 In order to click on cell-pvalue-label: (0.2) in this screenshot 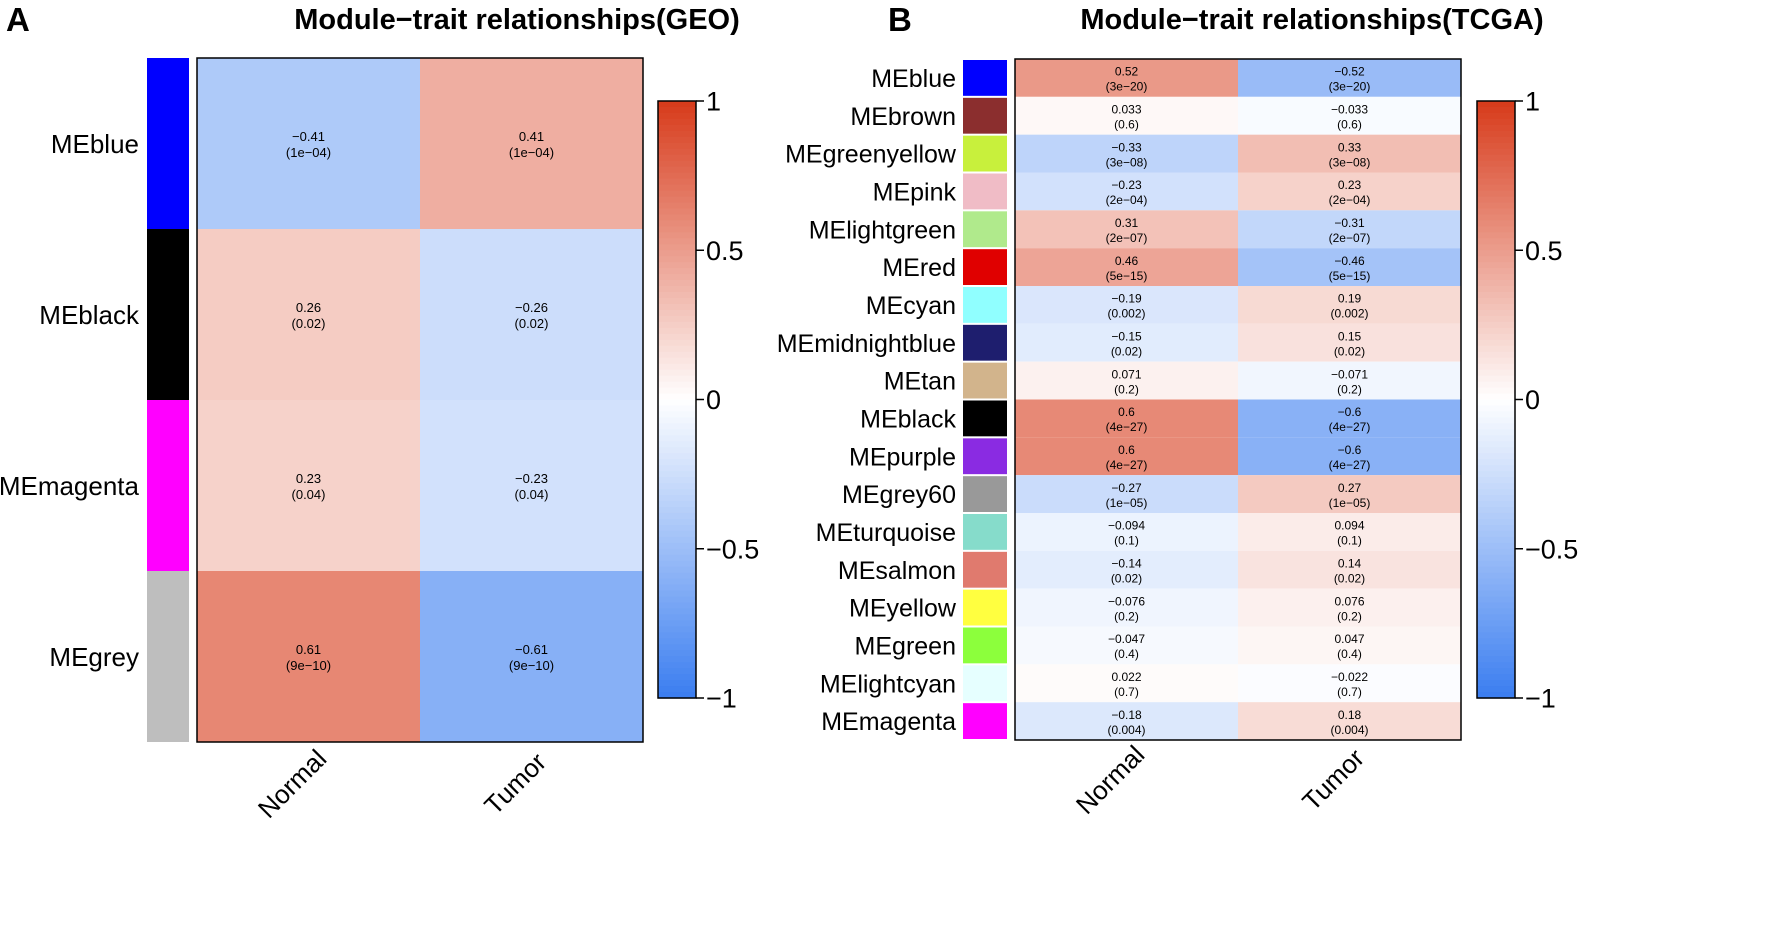, I will do `click(1126, 616)`.